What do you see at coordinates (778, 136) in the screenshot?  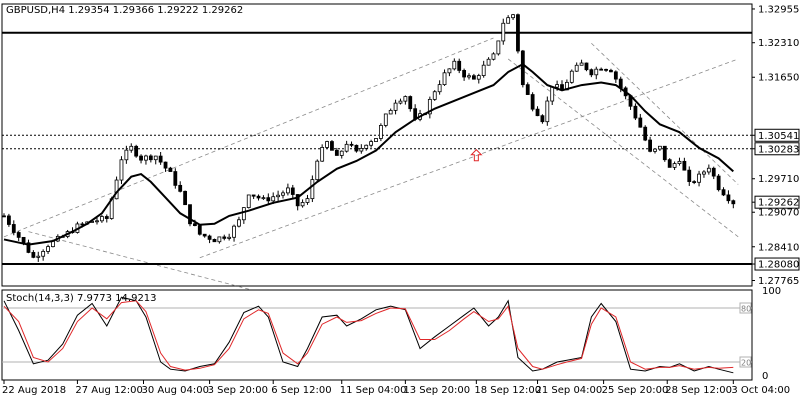 I see `price-tick-label: 1.30541` at bounding box center [778, 136].